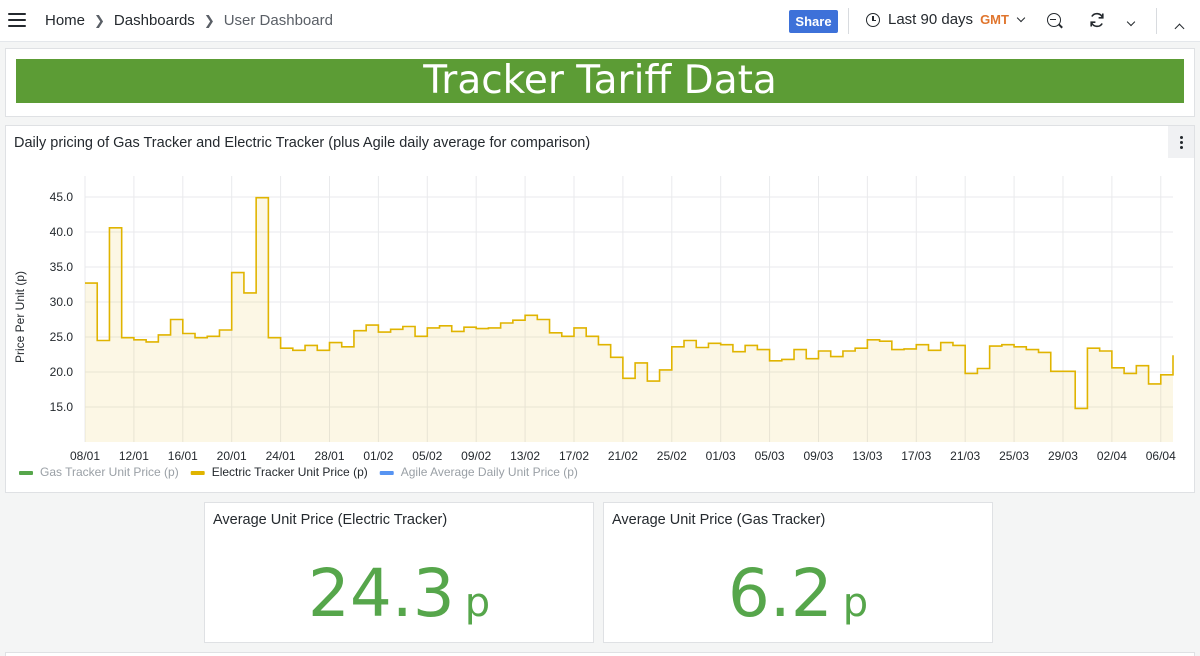  Describe the element at coordinates (109, 472) in the screenshot. I see `legend-item: Gas Tracker Unit Price (p)` at that location.